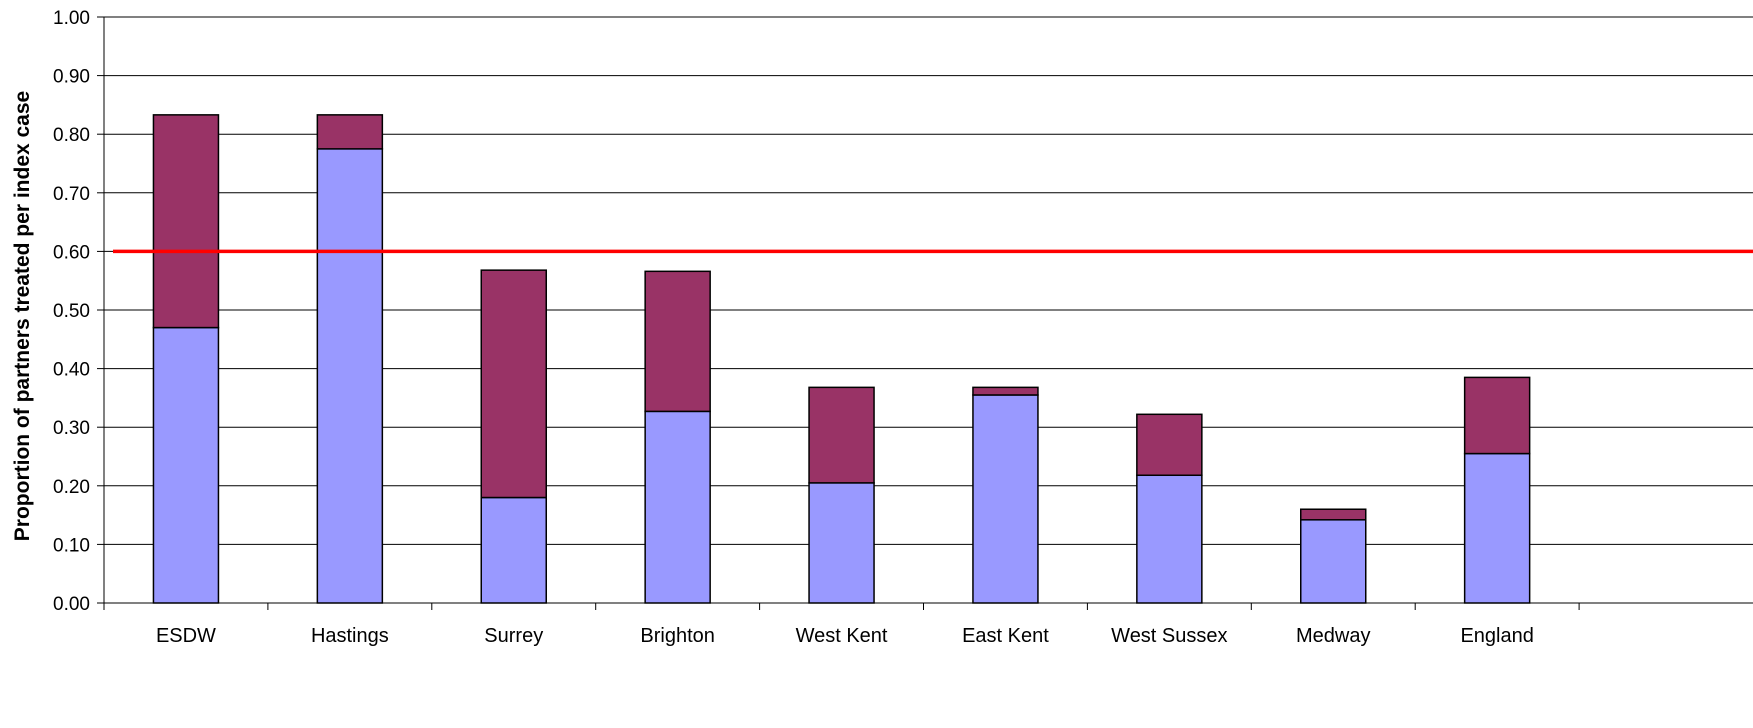  What do you see at coordinates (677, 636) in the screenshot?
I see `x-category-label: Brighton` at bounding box center [677, 636].